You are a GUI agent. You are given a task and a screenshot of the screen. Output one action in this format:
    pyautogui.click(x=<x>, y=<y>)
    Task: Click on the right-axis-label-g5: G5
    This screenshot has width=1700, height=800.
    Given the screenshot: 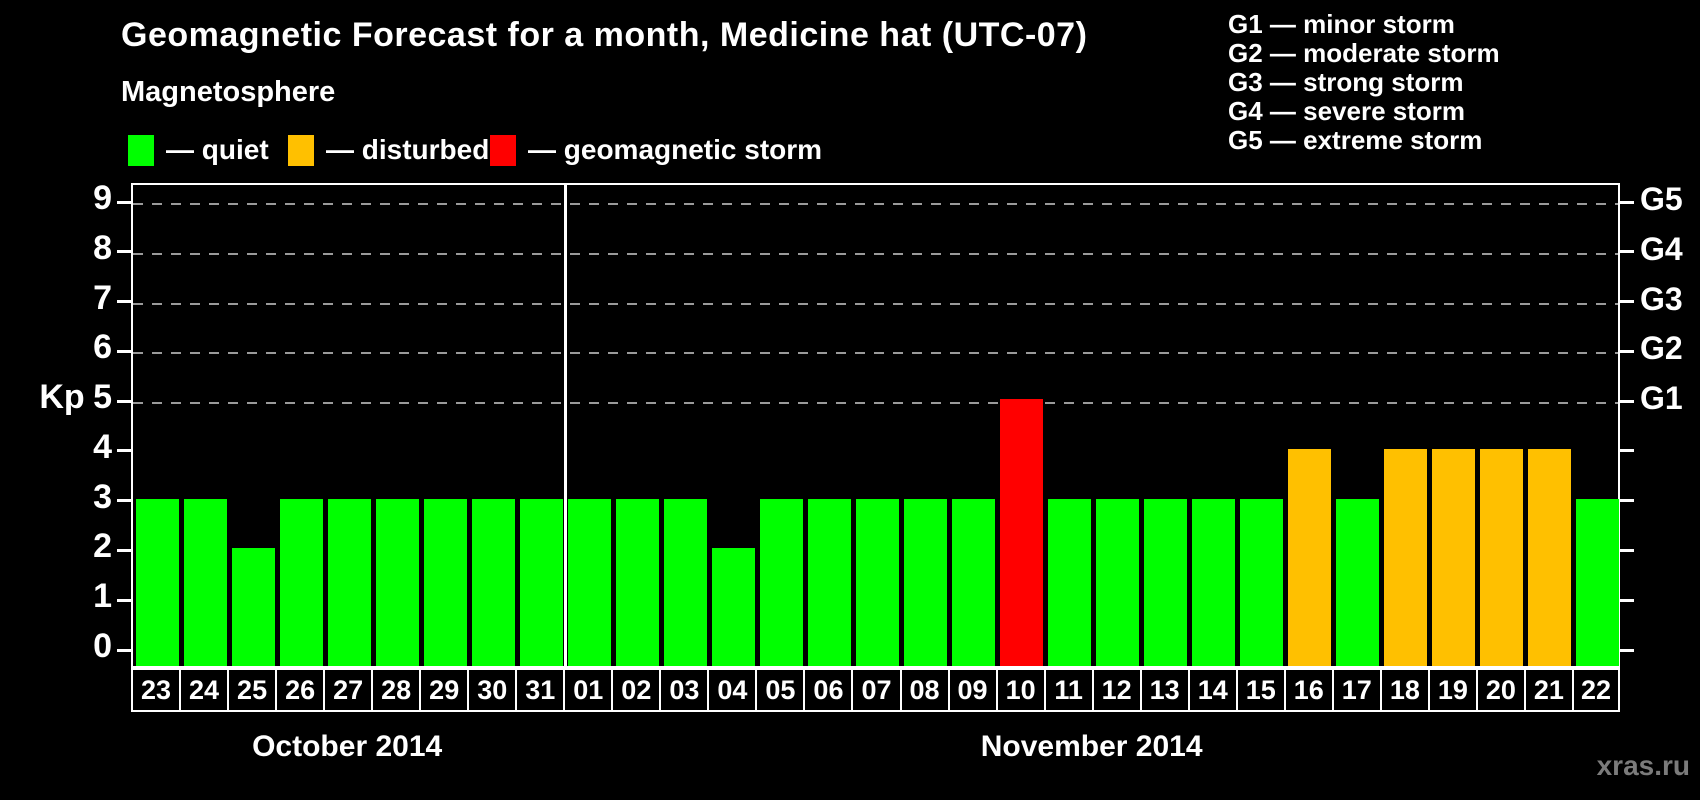 What is the action you would take?
    pyautogui.click(x=1661, y=199)
    